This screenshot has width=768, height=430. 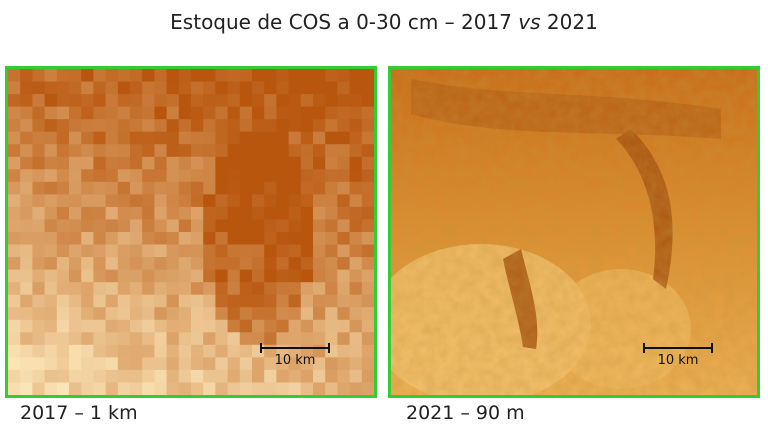 I want to click on scale-label-2021: 10 km, so click(x=678, y=360).